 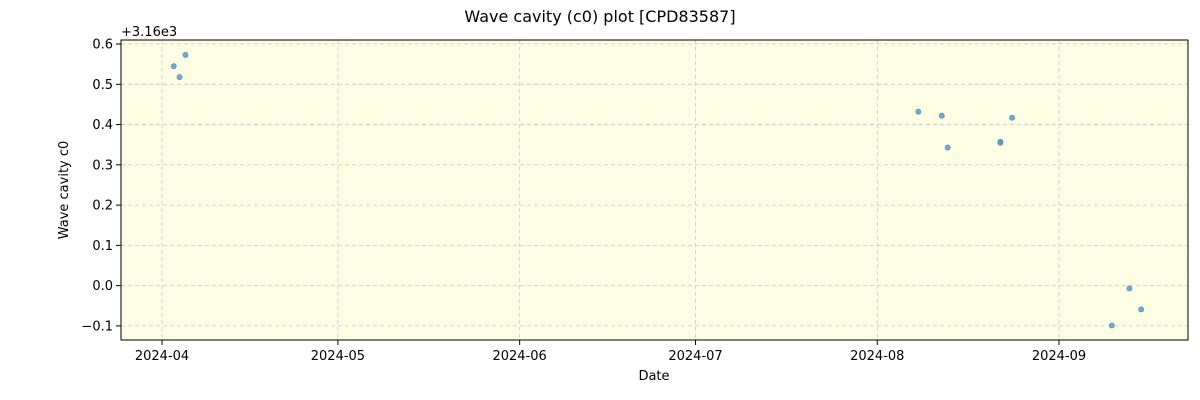 I want to click on y-tick-label: 0.6, so click(x=102, y=45).